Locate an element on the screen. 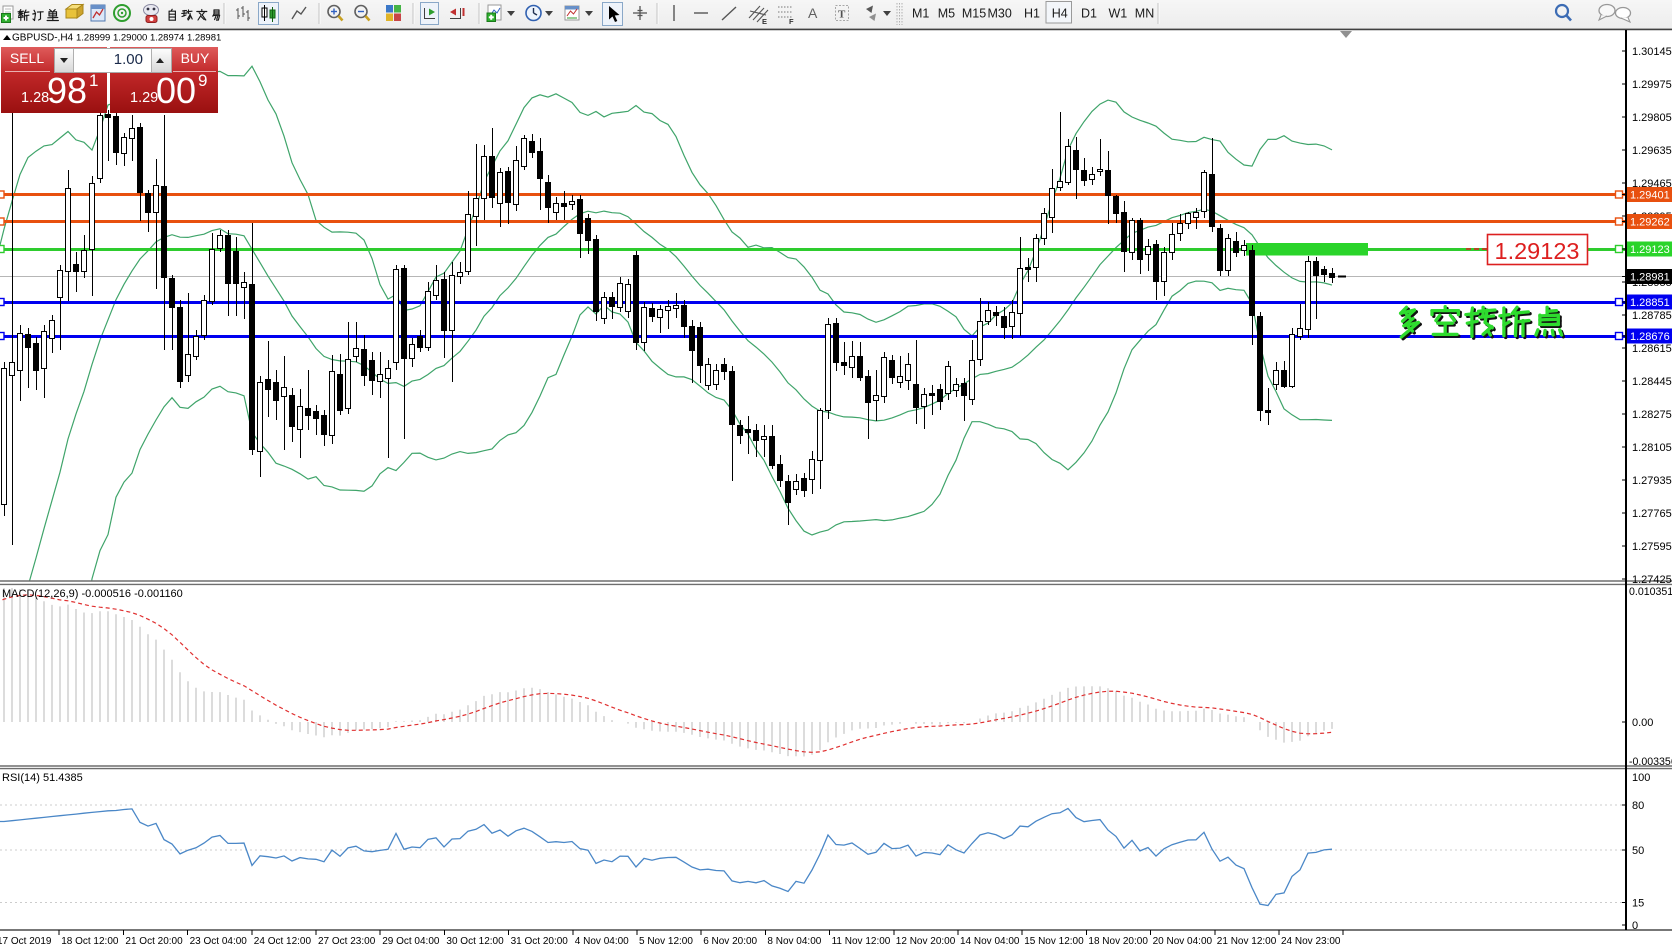 The height and width of the screenshot is (949, 1672). svg-text: 0.010351 is located at coordinates (1650, 592).